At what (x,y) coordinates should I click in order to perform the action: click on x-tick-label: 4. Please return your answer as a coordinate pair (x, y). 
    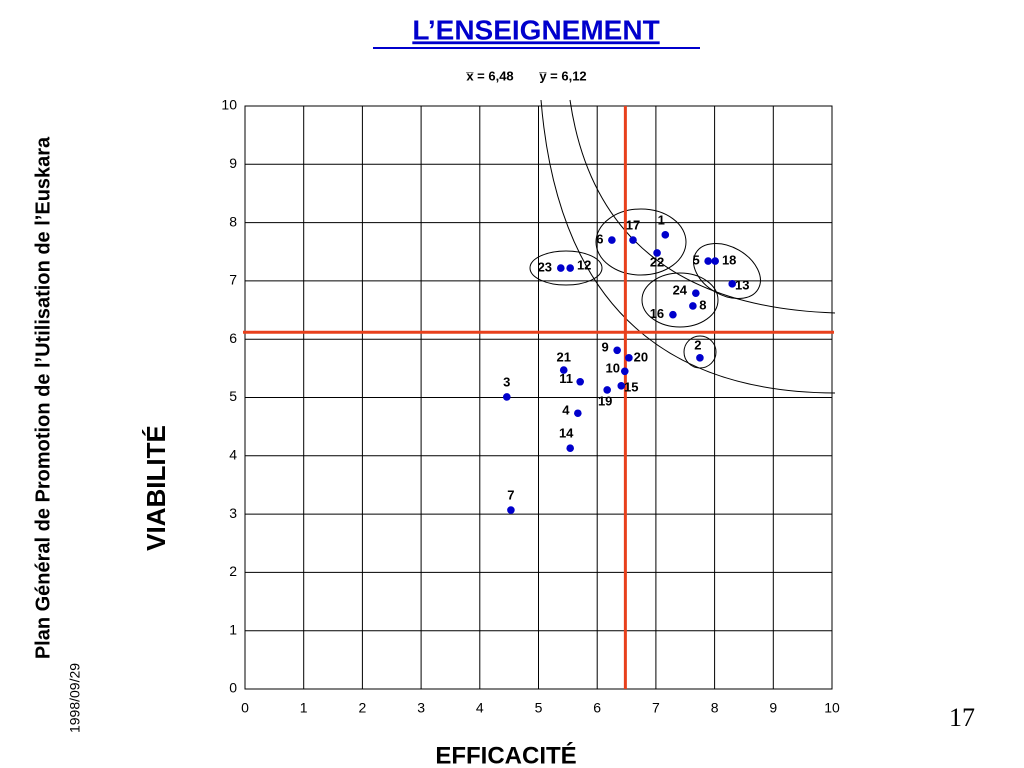
    Looking at the image, I should click on (480, 708).